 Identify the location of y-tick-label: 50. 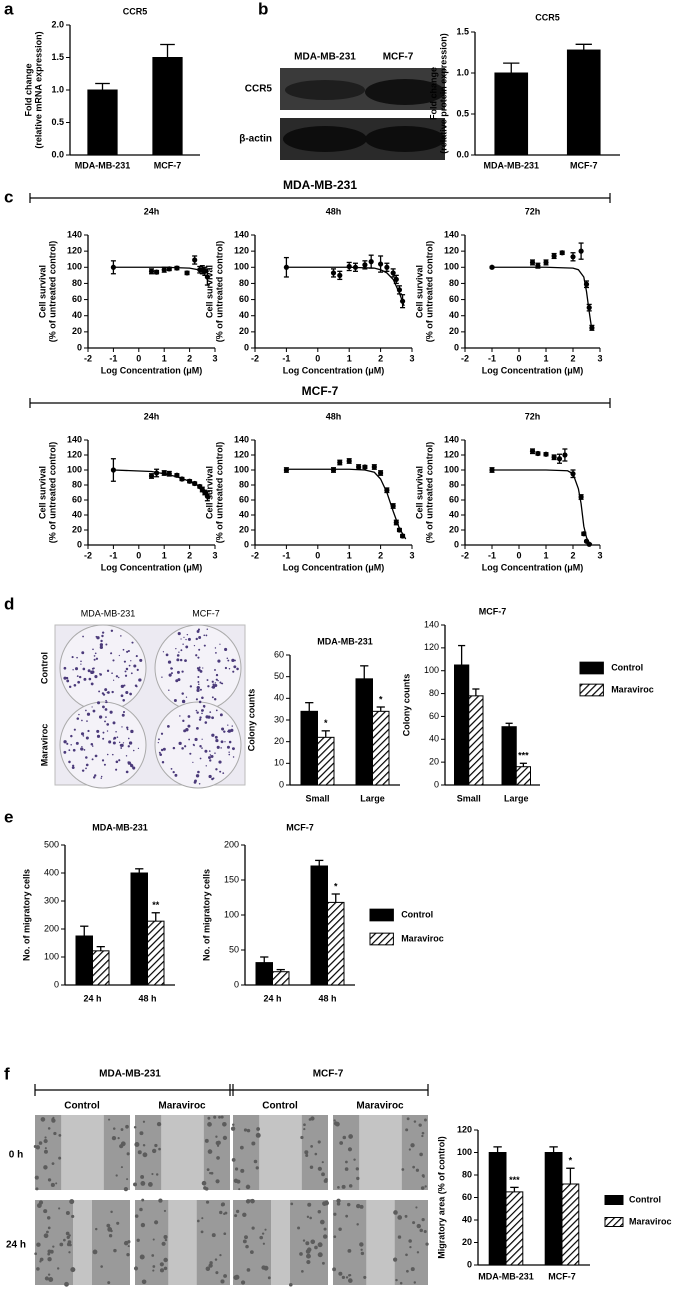
(279, 676).